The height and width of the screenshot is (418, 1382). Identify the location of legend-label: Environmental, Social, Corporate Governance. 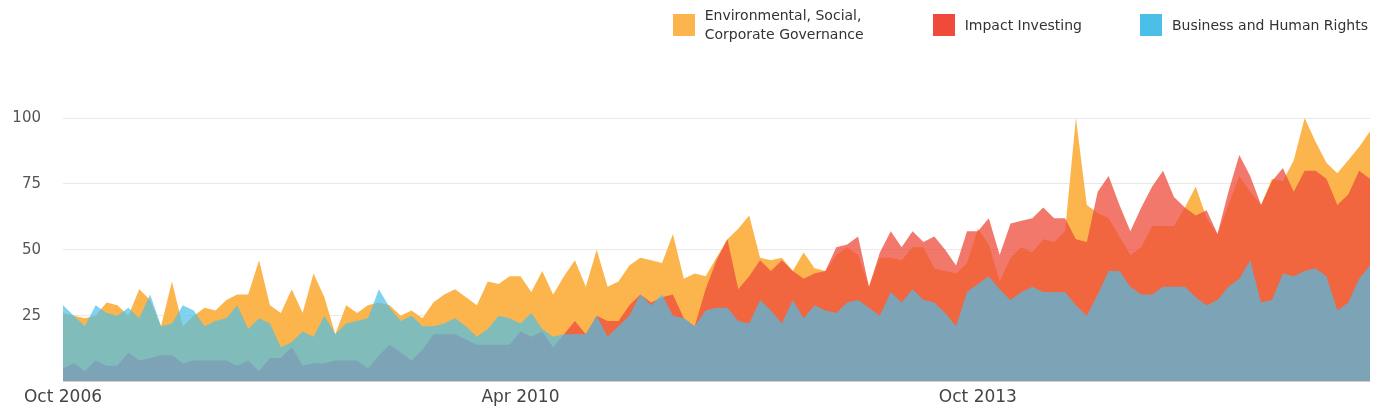
(784, 25).